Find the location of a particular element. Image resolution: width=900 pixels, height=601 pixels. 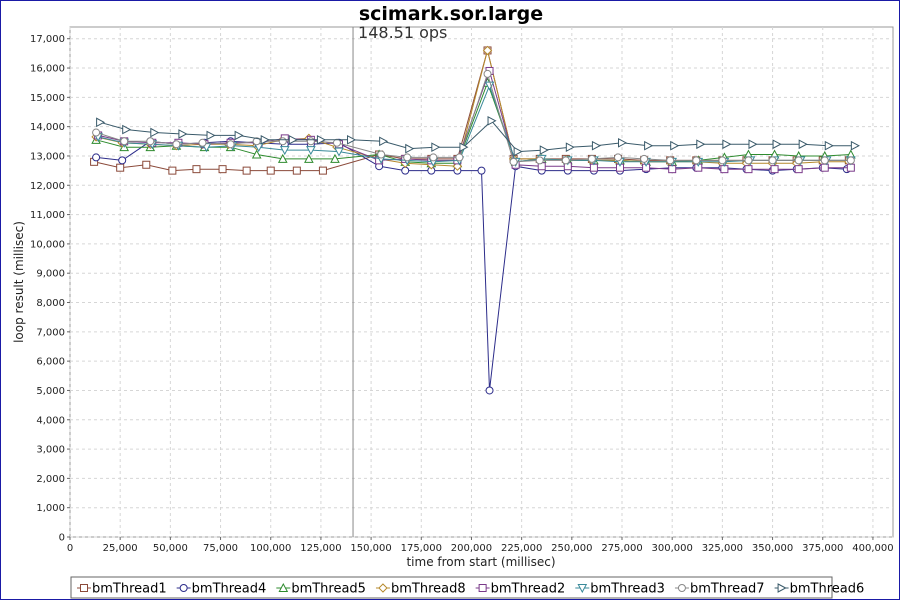

x-axis-title: time from start (millisec) is located at coordinates (480, 562).